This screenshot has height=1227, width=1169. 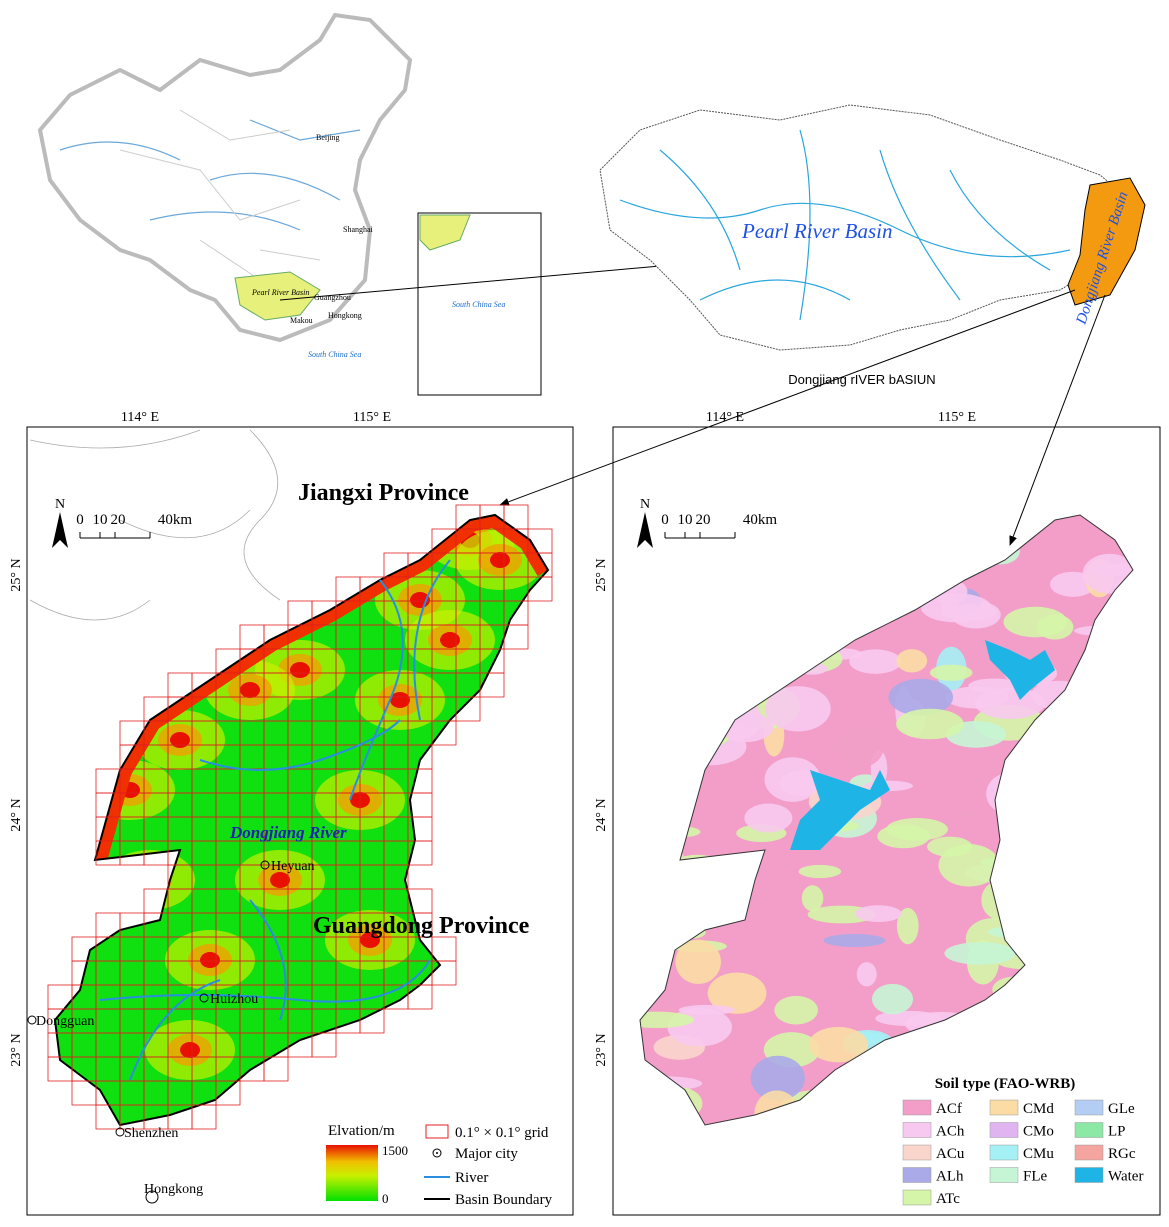 I want to click on city-label: Shanghai, so click(x=358, y=229).